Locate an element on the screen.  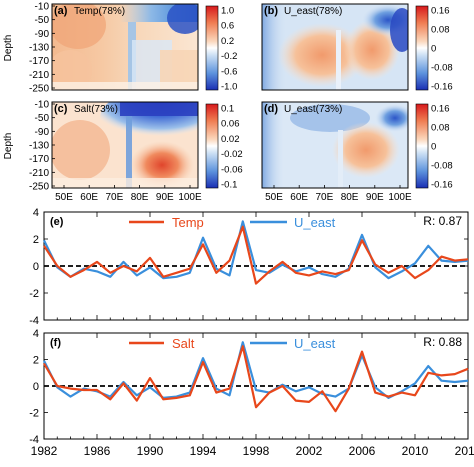
colorbar-c is located at coordinates (212, 146).